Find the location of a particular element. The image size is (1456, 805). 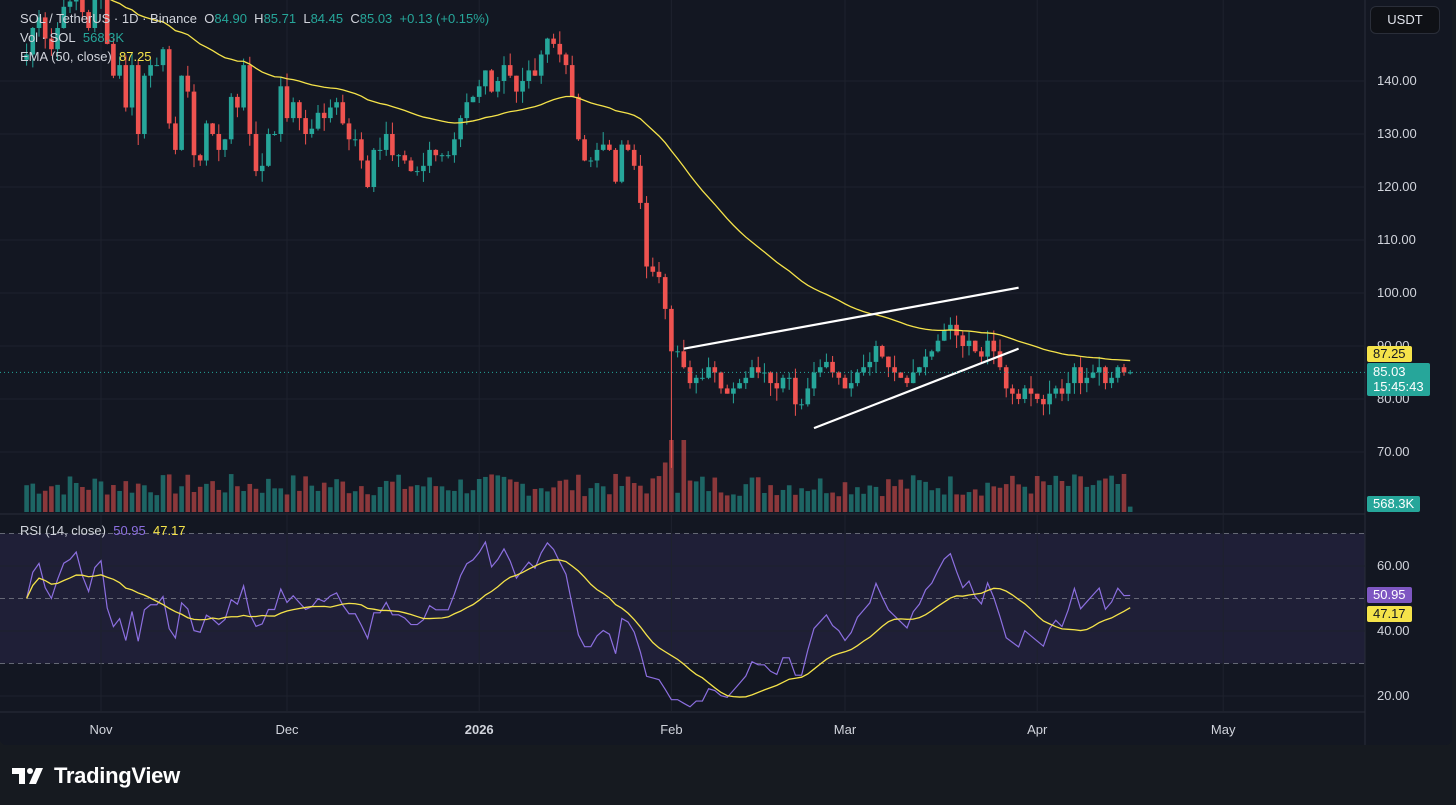

rsi-ma-tag: 47.17 is located at coordinates (1389, 614).